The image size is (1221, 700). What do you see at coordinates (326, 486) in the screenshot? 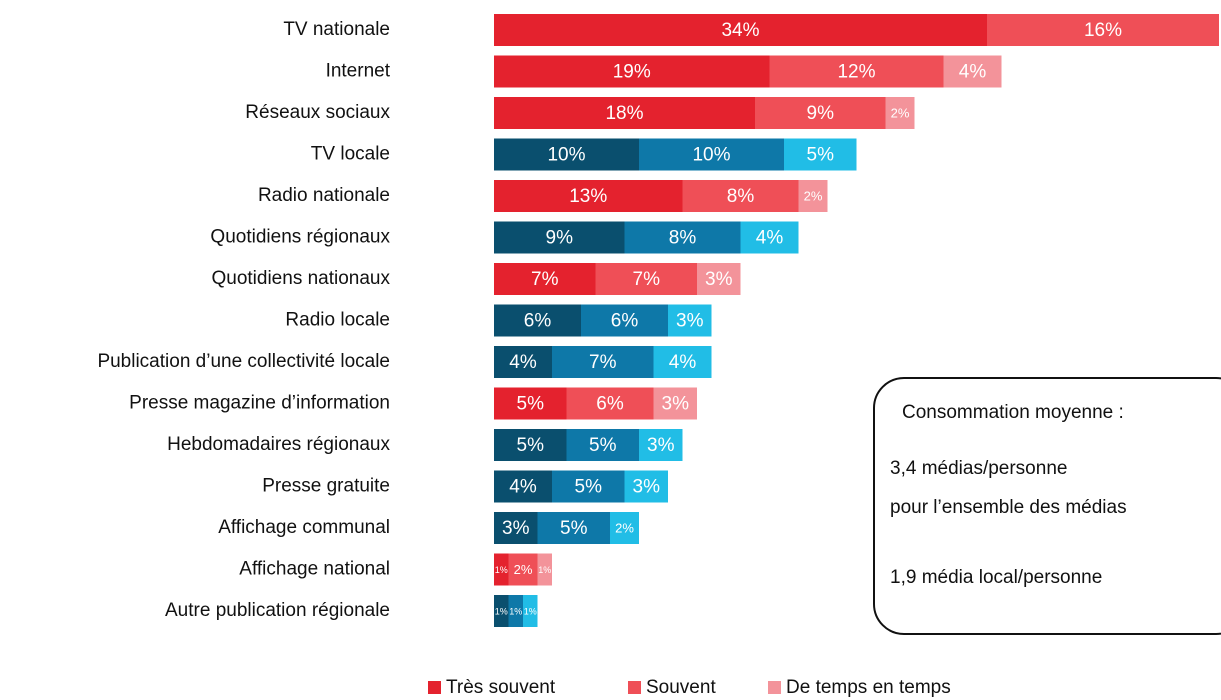
I see `category-label: Presse gratuite` at bounding box center [326, 486].